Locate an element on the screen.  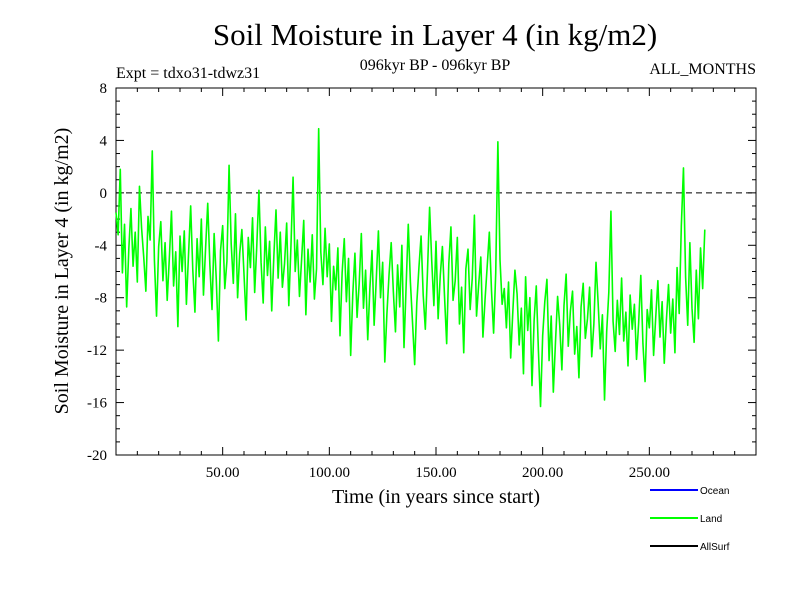
y-tick-label: -20 is located at coordinates (97, 456).